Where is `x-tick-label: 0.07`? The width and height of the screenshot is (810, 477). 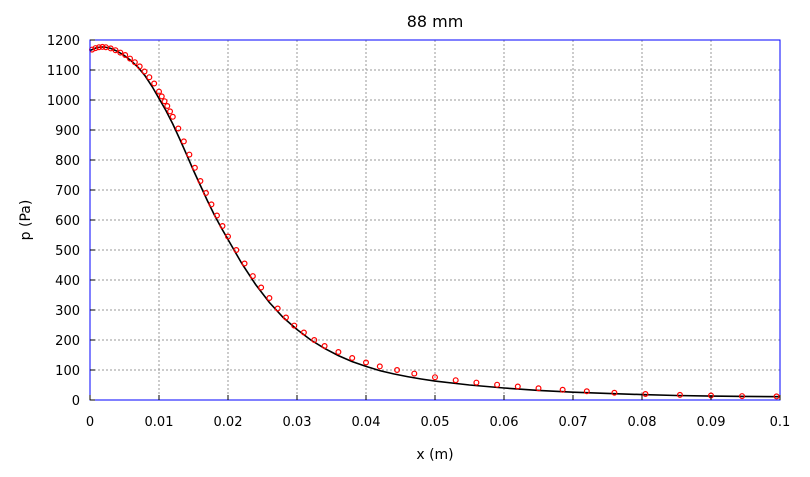
x-tick-label: 0.07 is located at coordinates (573, 422).